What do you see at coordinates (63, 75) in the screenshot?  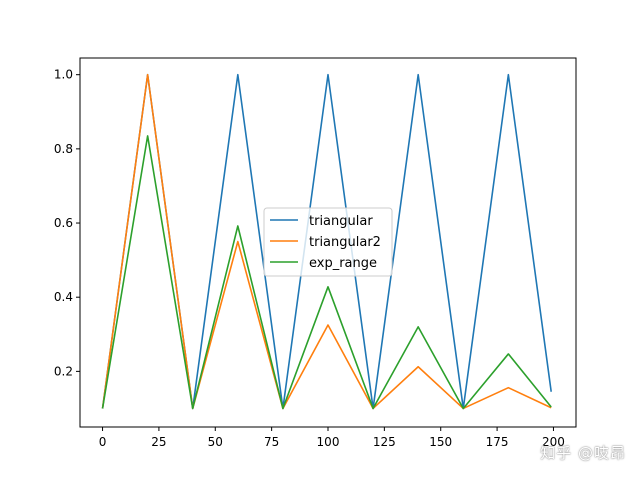 I see `y-tick-label: 1.0` at bounding box center [63, 75].